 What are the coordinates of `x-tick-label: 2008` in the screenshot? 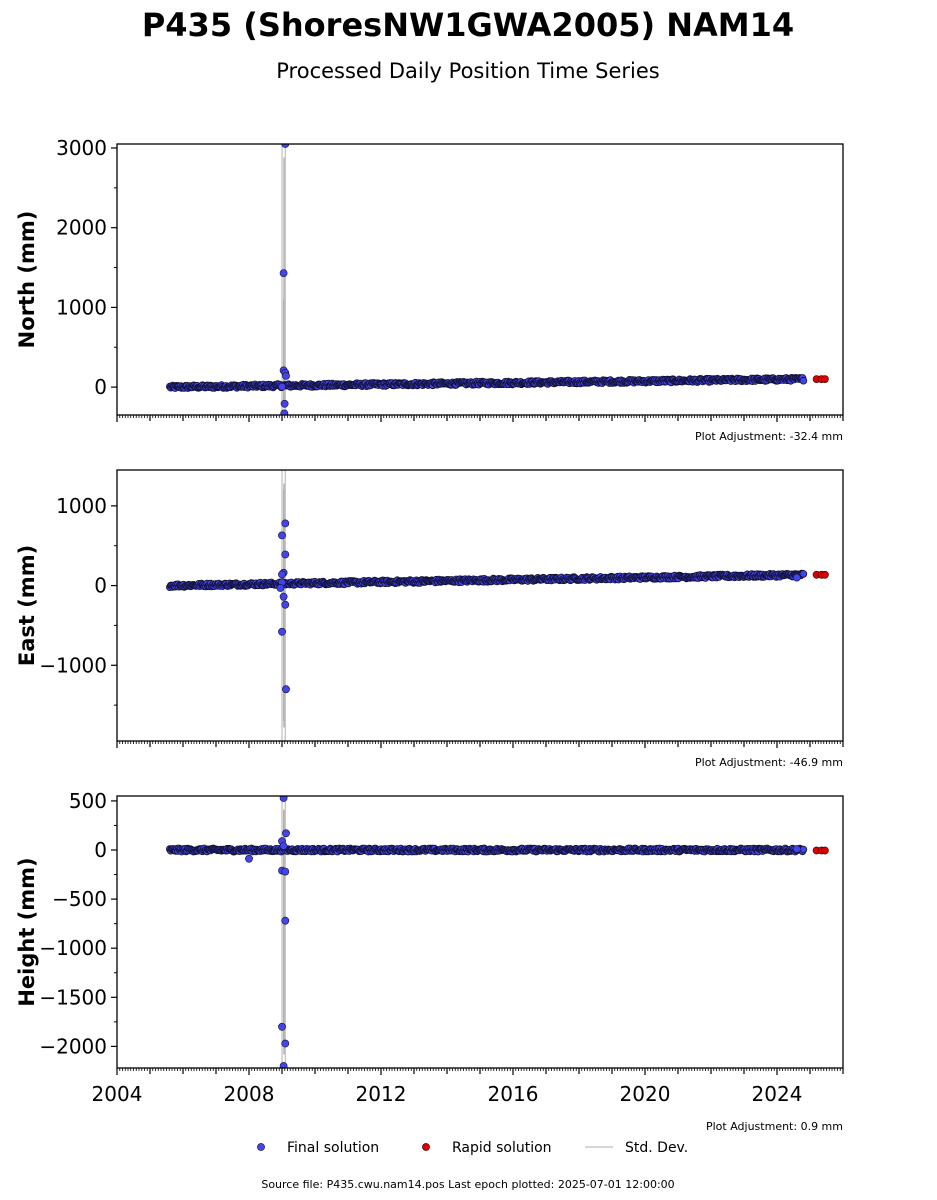 It's located at (249, 1094).